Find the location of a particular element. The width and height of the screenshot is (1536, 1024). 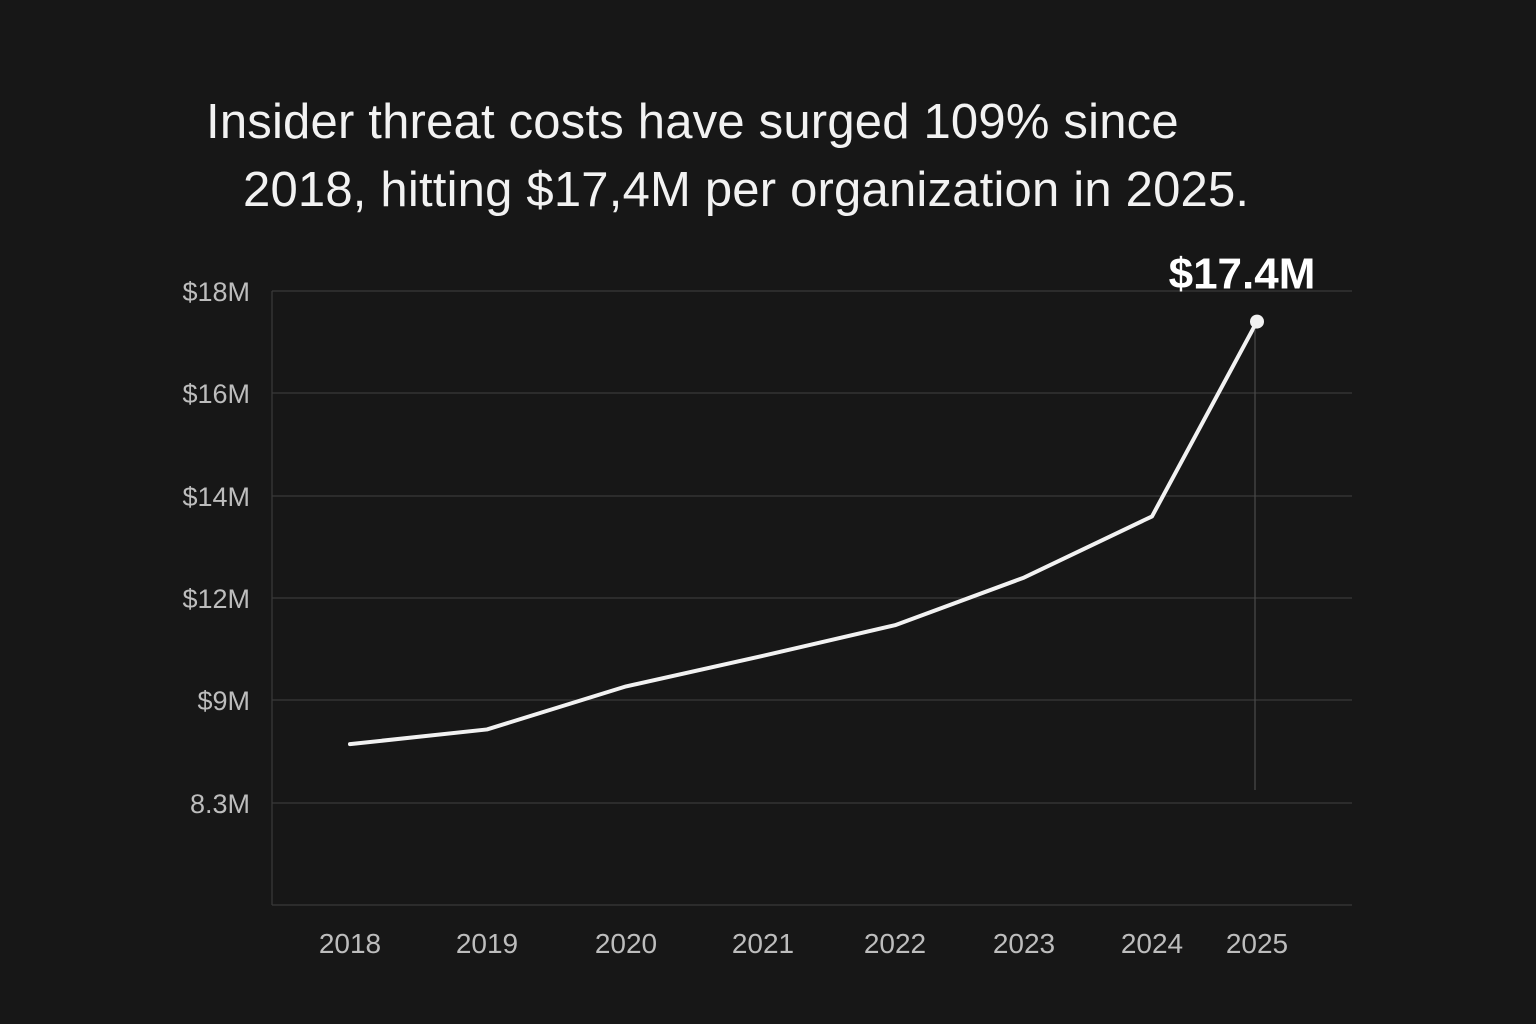

x-tick-label: 2020 is located at coordinates (626, 943).